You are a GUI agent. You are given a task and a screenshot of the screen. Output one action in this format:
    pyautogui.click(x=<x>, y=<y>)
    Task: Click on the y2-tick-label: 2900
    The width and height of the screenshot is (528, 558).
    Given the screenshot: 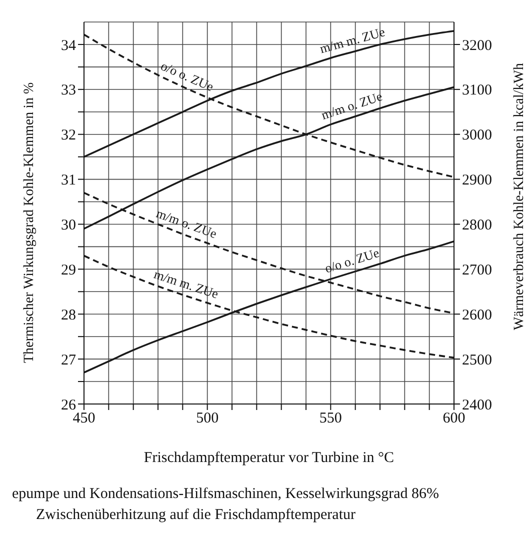 What is the action you would take?
    pyautogui.click(x=477, y=180)
    